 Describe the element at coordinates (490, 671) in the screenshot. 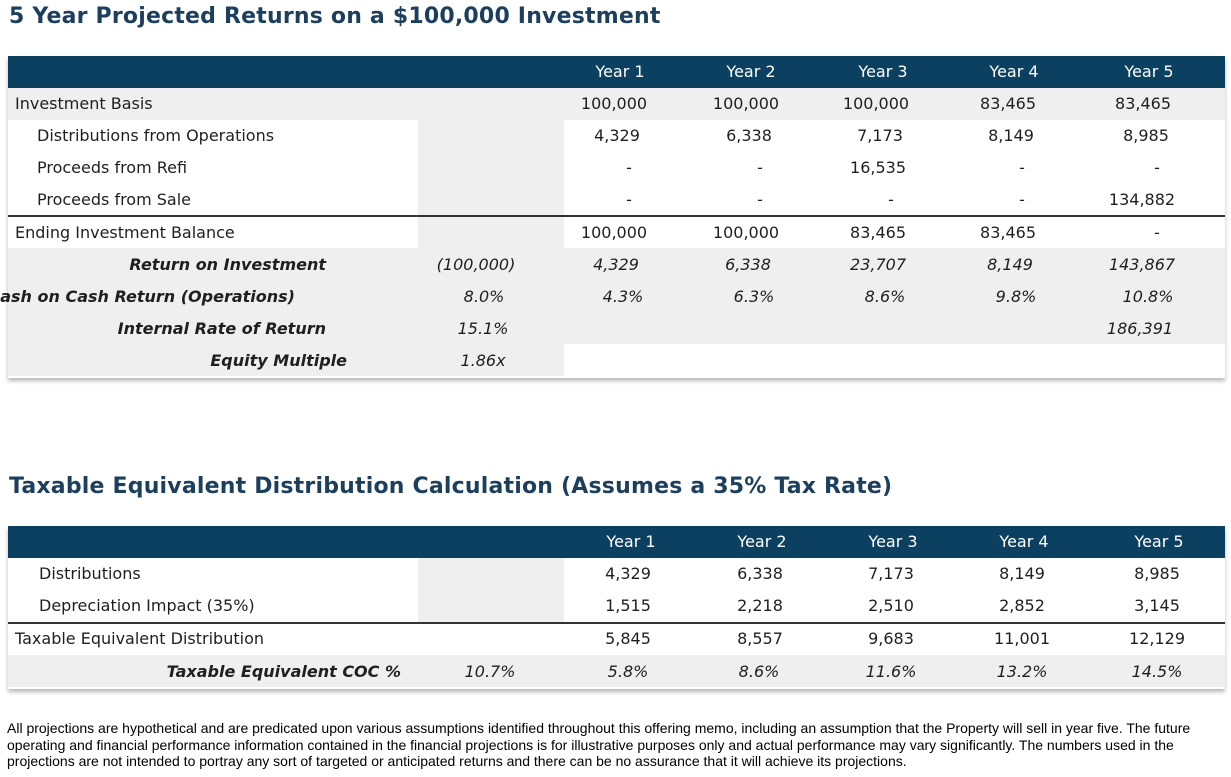

I see `cell-initial: 10.7%` at that location.